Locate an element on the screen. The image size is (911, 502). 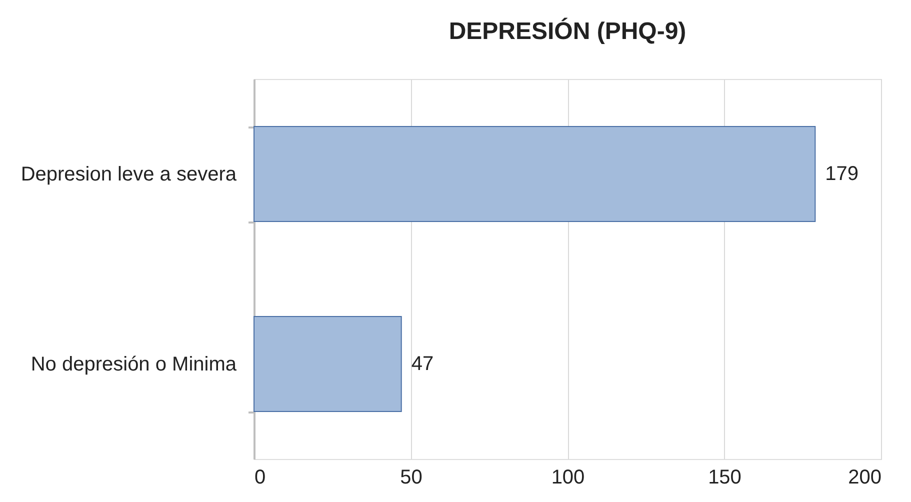
data-label: 179 is located at coordinates (842, 174).